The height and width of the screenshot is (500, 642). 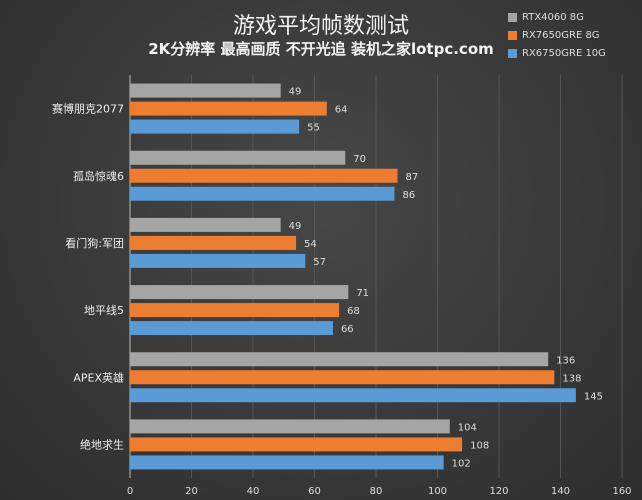 What do you see at coordinates (130, 491) in the screenshot?
I see `x-tick-label: 0` at bounding box center [130, 491].